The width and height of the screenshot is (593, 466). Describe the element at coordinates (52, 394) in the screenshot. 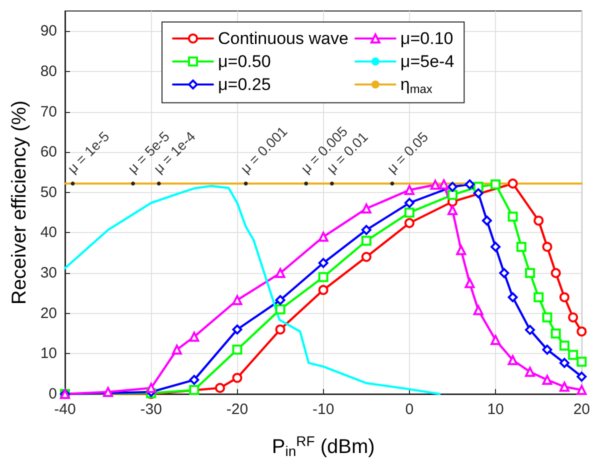

I see `y-tick-label: 0` at that location.